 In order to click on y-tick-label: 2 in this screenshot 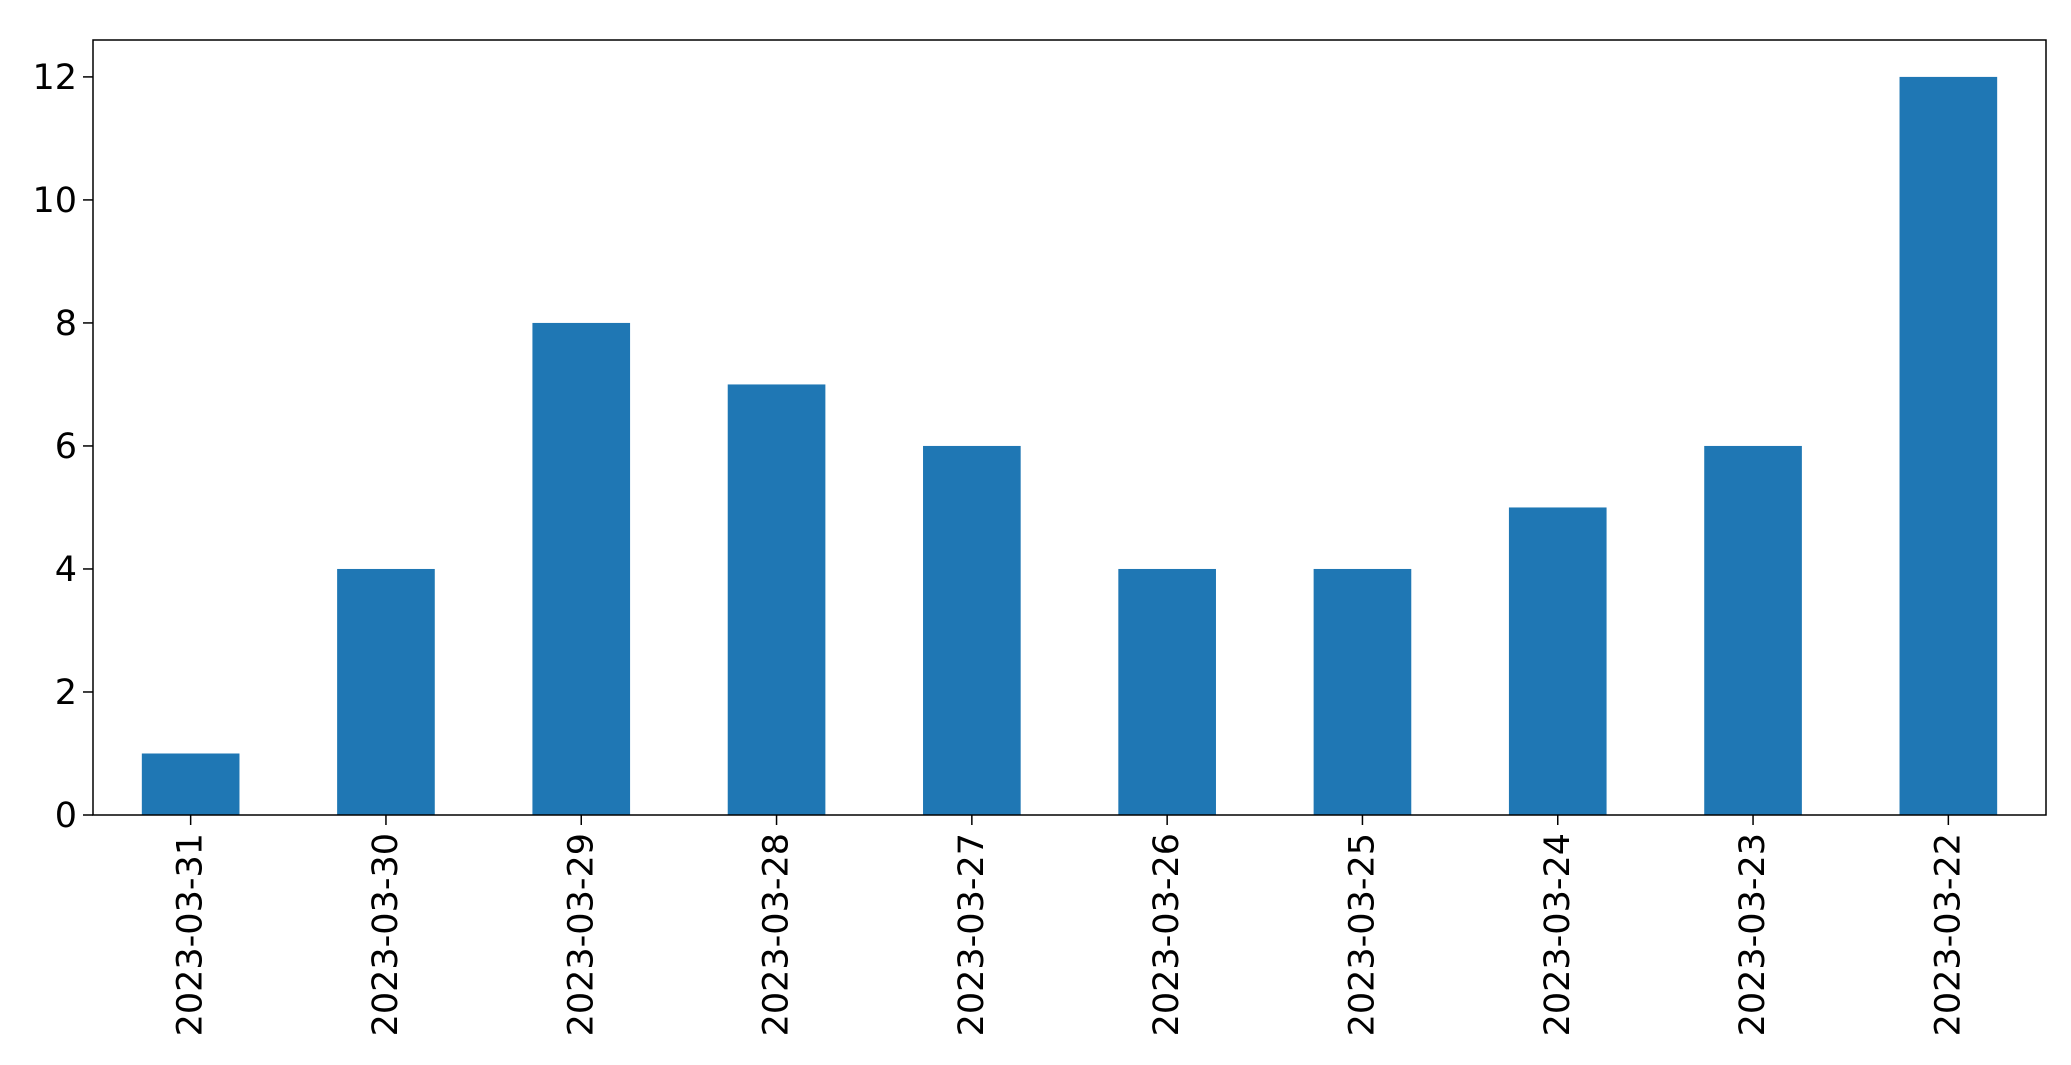, I will do `click(66, 693)`.